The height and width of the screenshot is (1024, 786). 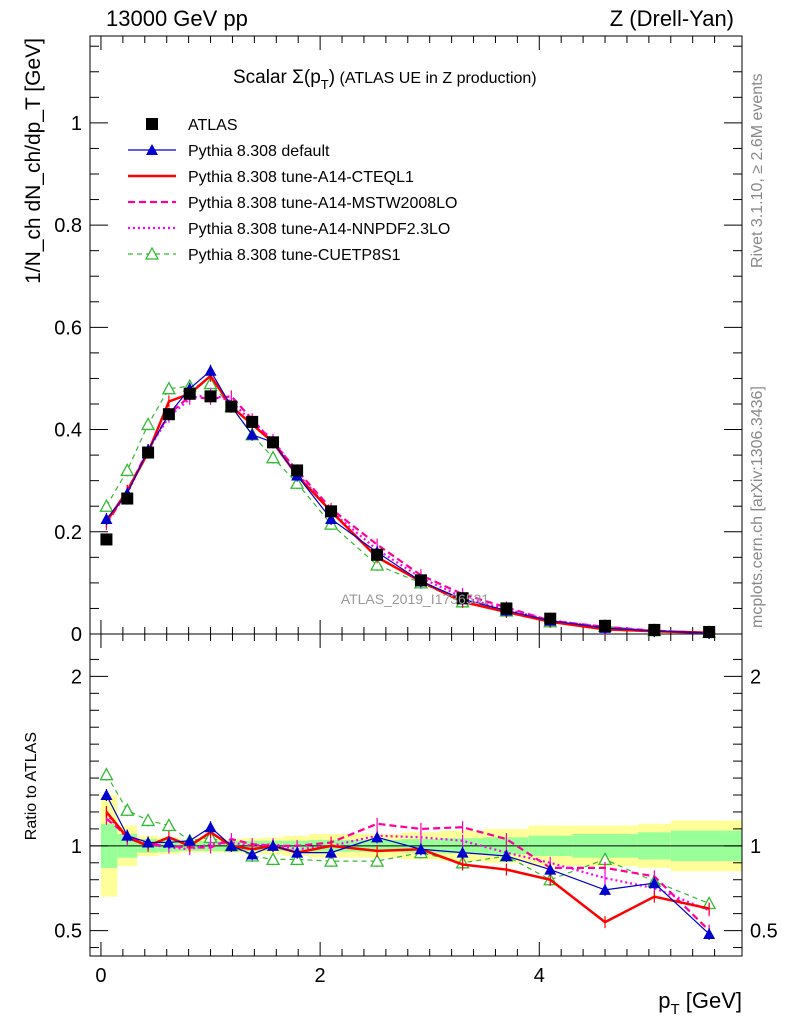 I want to click on x-axis-title-unit: [GeV], so click(x=711, y=1000).